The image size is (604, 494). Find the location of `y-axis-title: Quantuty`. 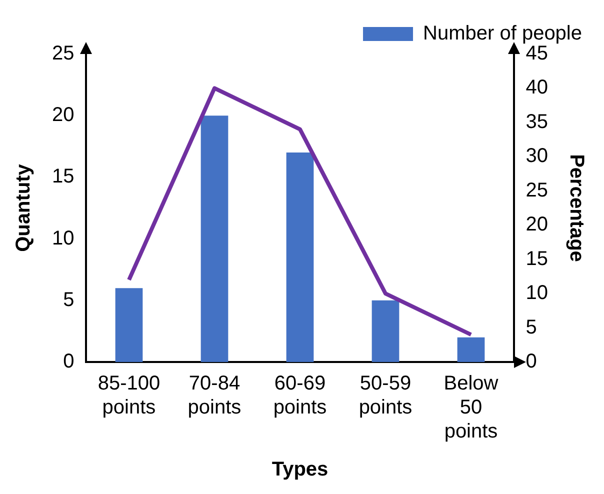

y-axis-title: Quantuty is located at coordinates (23, 207).